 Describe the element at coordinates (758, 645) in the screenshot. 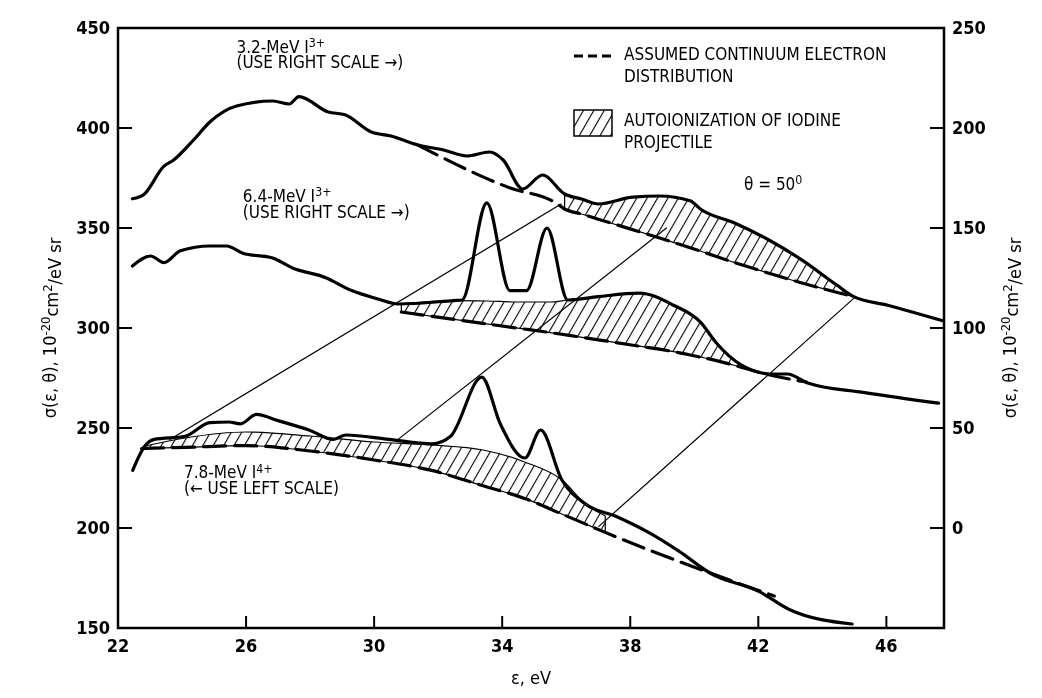

I see `x-tick-label: 42` at that location.